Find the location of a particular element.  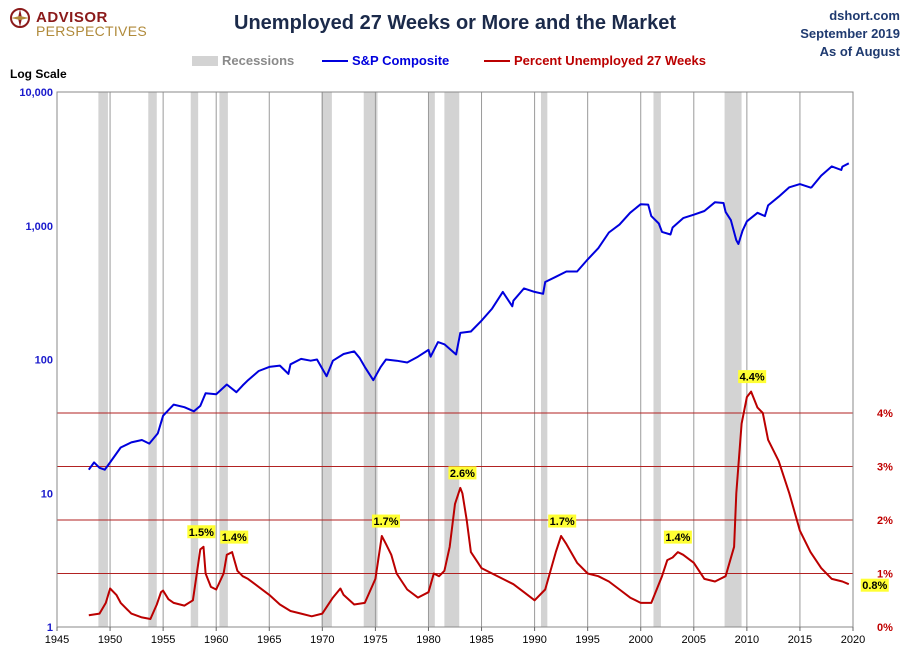

recession-swatch is located at coordinates (205, 60).